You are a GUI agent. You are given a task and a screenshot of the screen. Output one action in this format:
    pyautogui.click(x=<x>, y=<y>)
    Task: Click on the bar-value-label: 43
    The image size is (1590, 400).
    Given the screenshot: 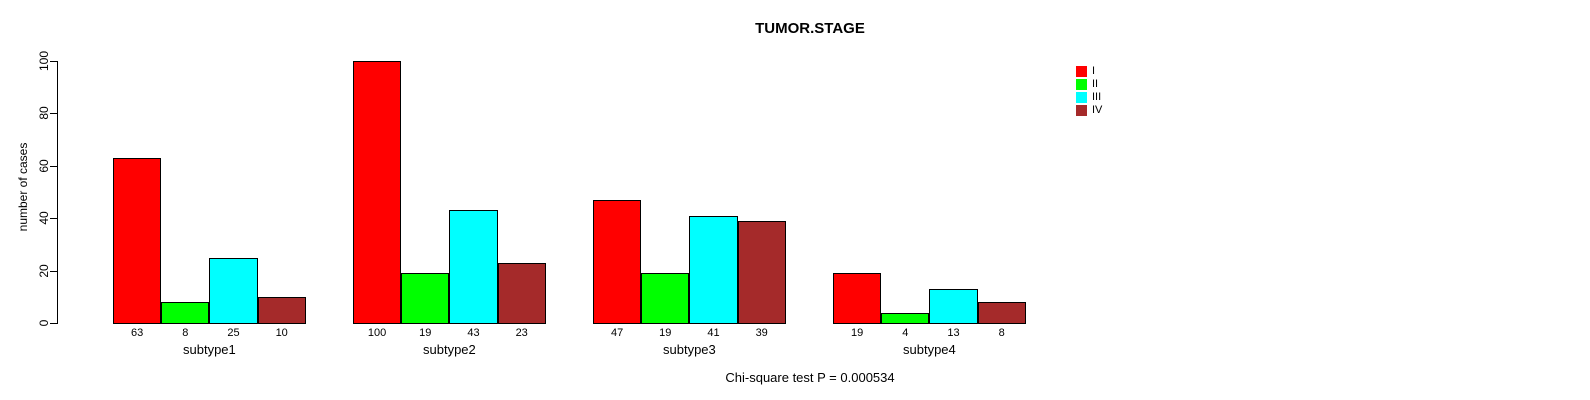 What is the action you would take?
    pyautogui.click(x=473, y=333)
    